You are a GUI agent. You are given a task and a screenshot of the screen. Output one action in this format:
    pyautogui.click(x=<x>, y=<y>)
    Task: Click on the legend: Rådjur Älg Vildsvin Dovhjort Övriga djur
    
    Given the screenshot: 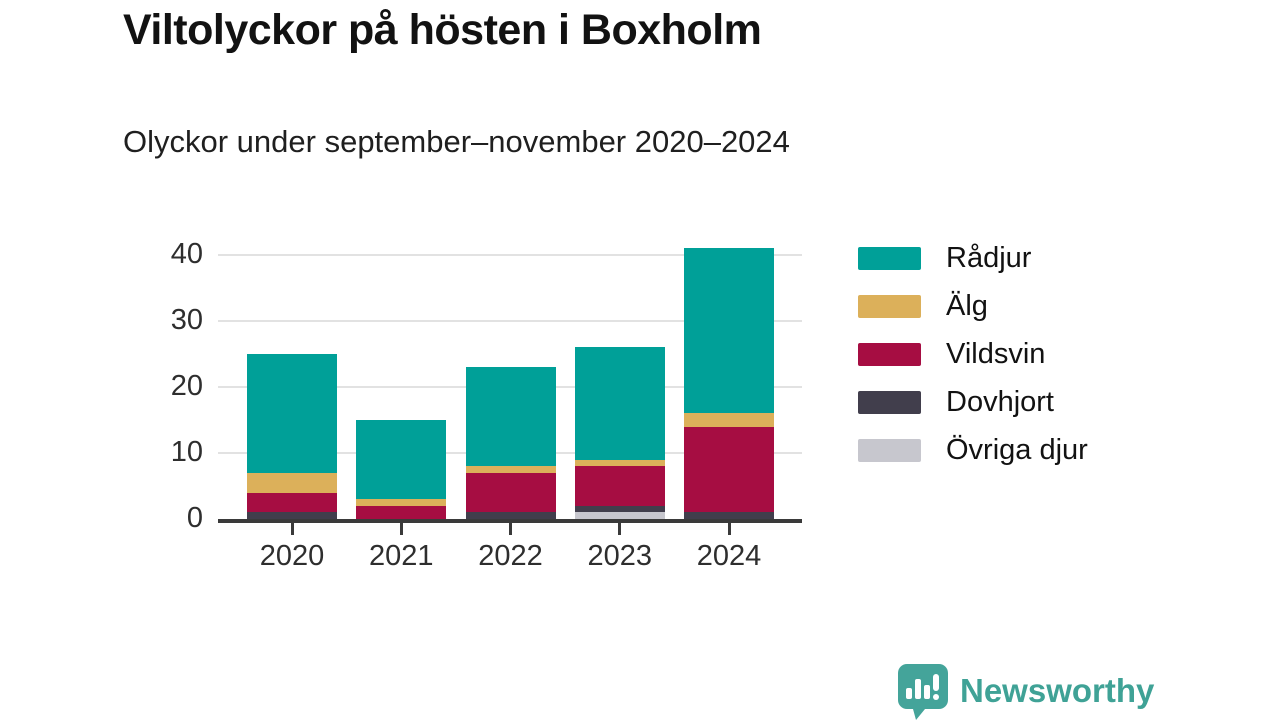 What is the action you would take?
    pyautogui.click(x=973, y=364)
    